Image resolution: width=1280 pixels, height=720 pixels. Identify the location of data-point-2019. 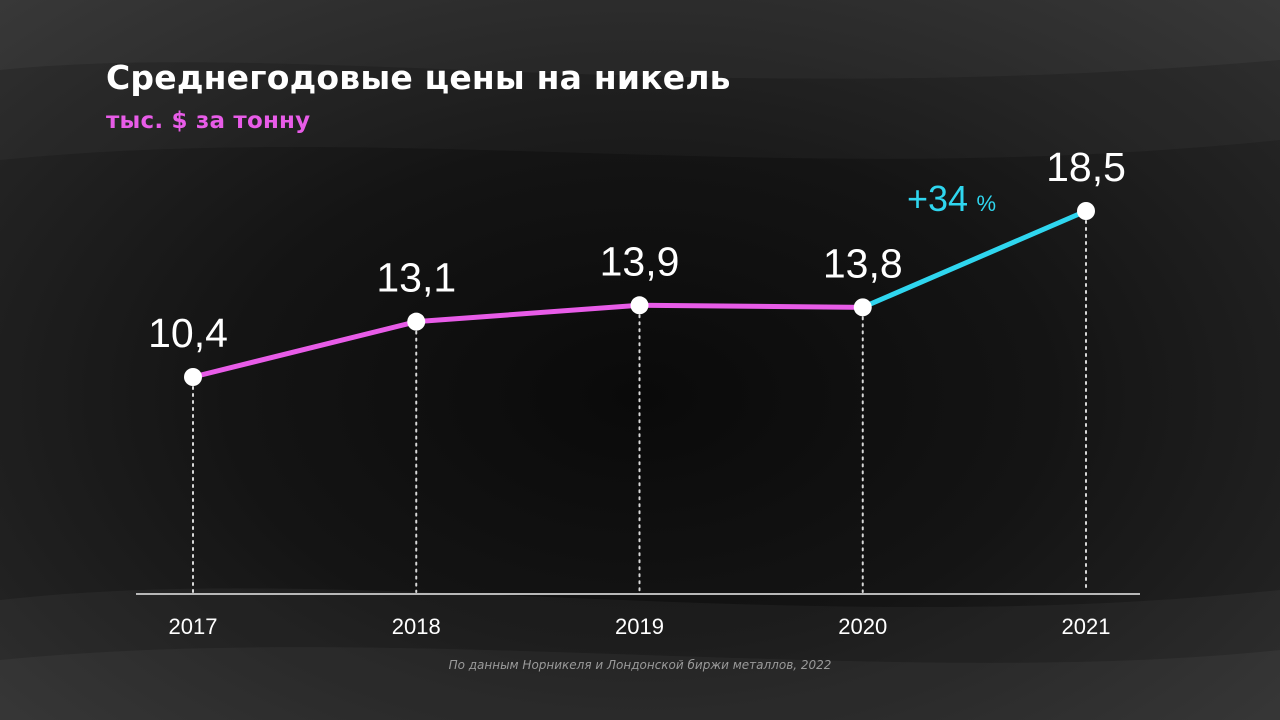
(639, 305).